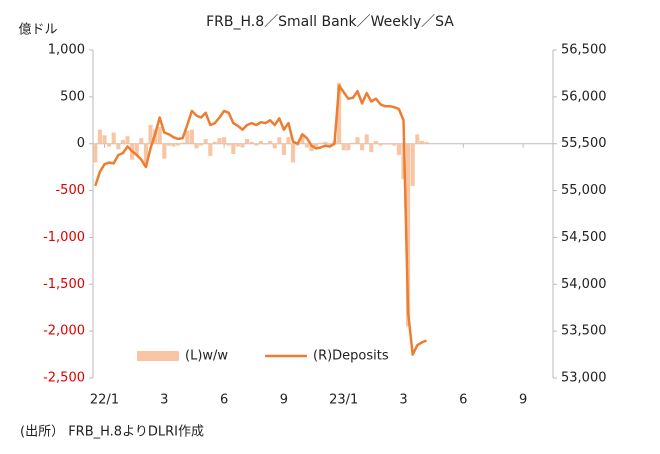 The image size is (660, 454). I want to click on y2-tick-label: 56,500, so click(584, 50).